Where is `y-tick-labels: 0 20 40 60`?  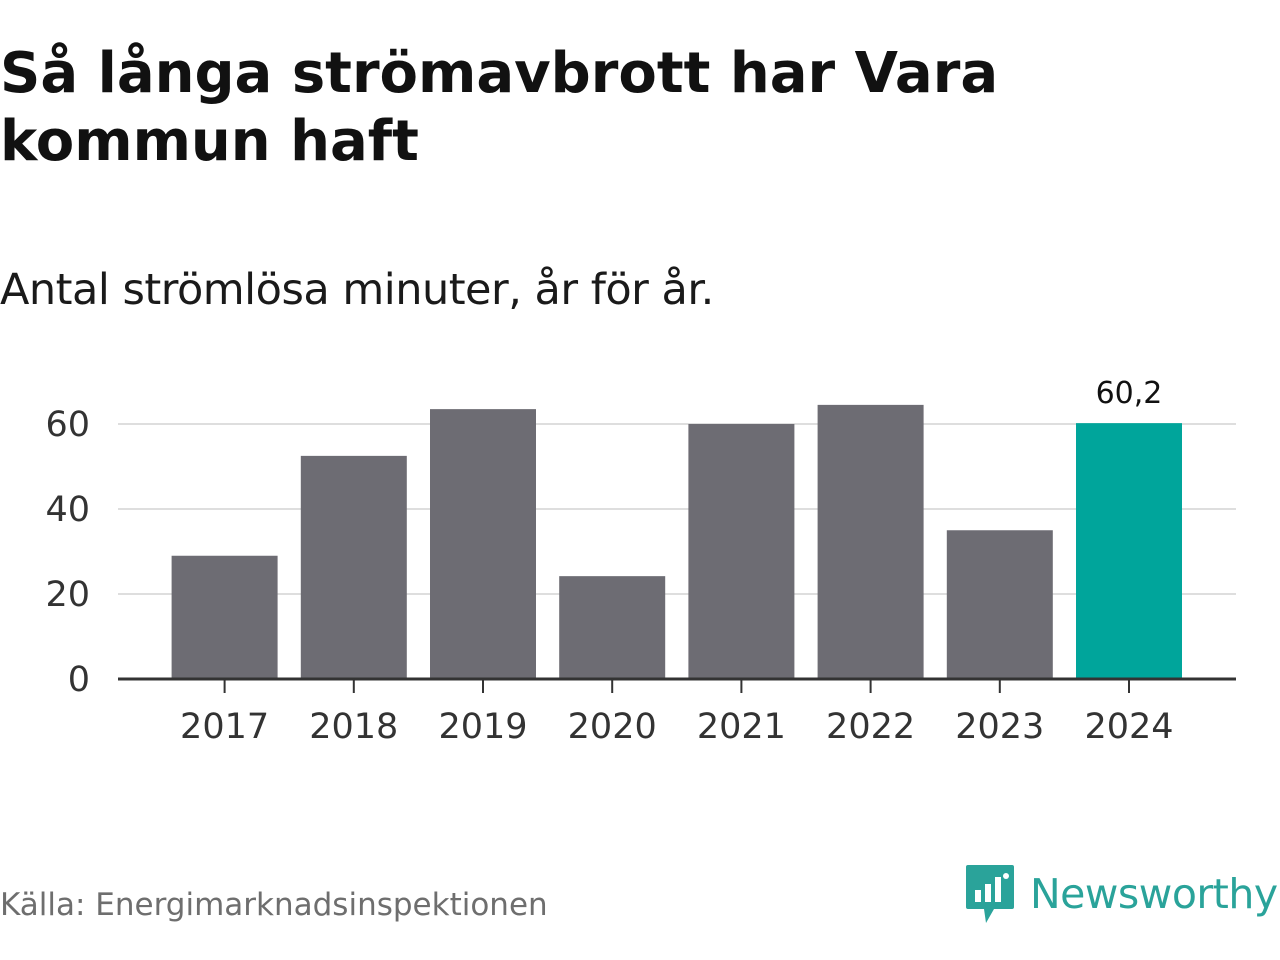 y-tick-labels: 0 20 40 60 is located at coordinates (67, 552).